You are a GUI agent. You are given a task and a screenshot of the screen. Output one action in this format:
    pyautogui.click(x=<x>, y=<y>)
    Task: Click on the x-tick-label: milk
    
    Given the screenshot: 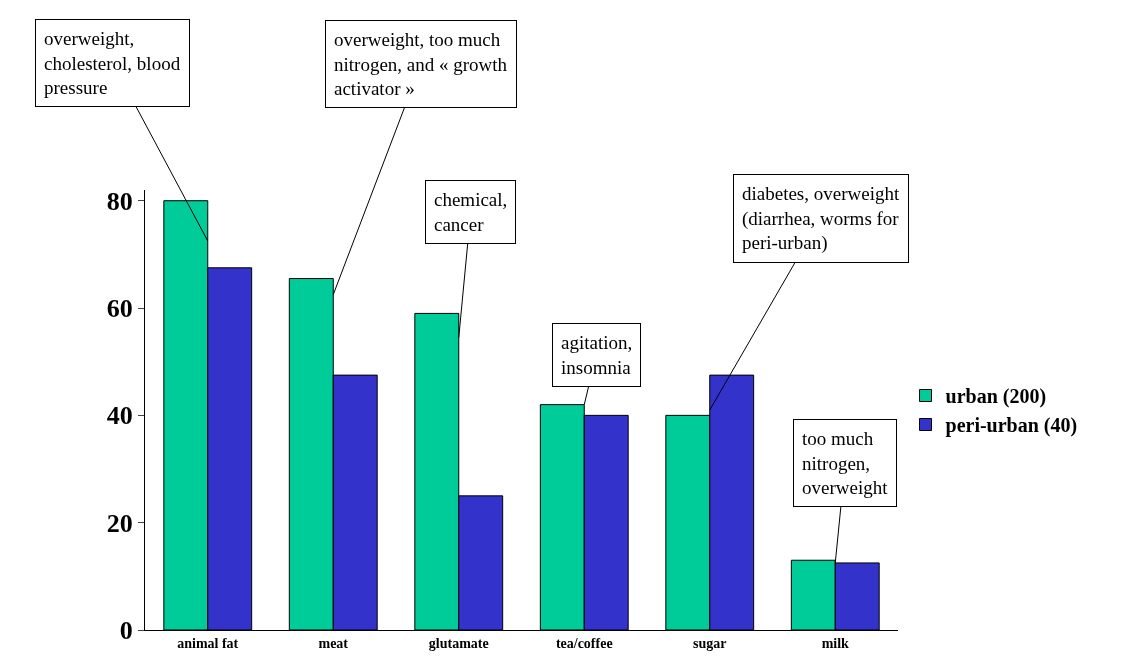 What is the action you would take?
    pyautogui.click(x=835, y=643)
    